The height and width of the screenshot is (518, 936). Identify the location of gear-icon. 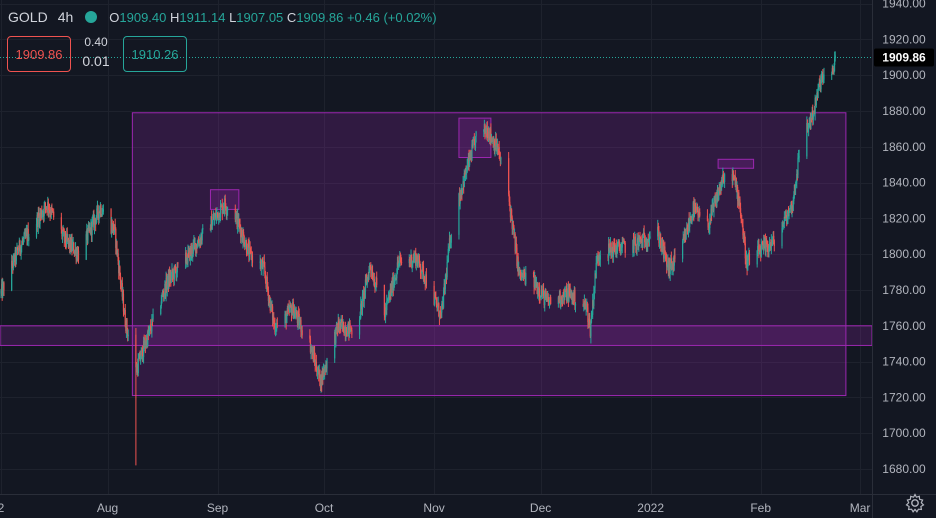
(915, 503).